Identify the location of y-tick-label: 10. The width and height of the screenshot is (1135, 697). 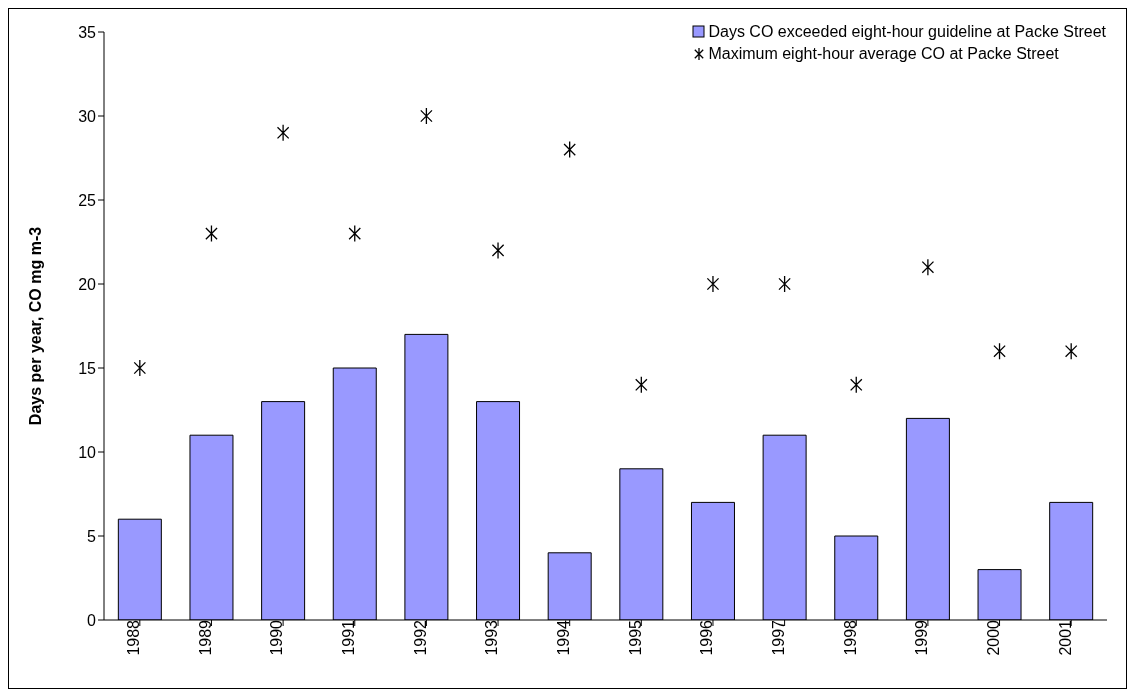
(87, 452).